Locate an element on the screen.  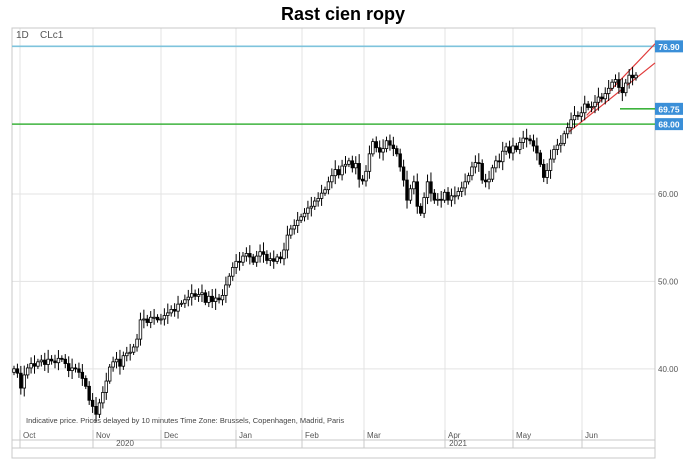
price-tag-label: 68.00 is located at coordinates (669, 125).